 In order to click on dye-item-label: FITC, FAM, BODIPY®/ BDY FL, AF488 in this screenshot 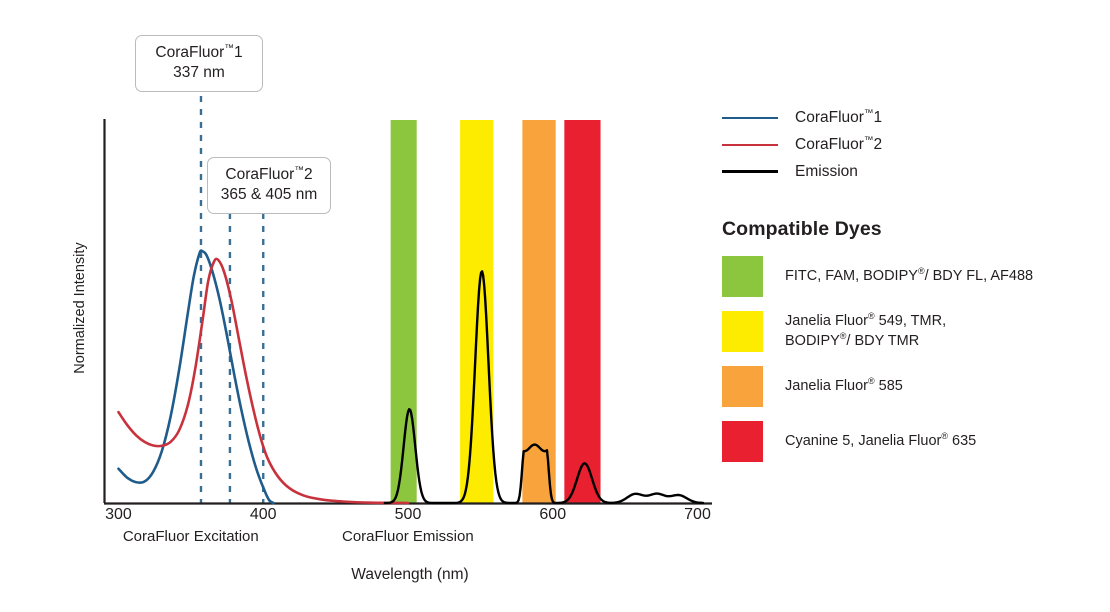, I will do `click(909, 275)`.